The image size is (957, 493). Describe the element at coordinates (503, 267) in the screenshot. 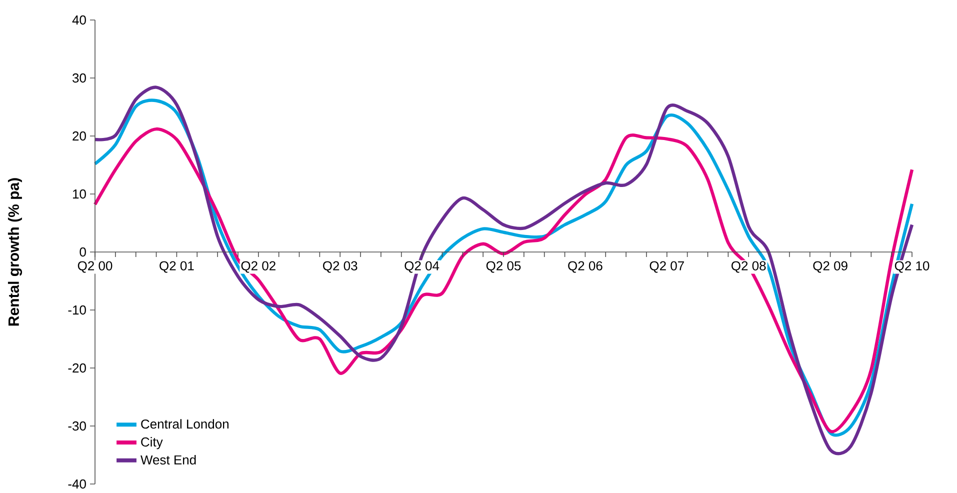

I see `x-tick-label: Q2 05` at that location.